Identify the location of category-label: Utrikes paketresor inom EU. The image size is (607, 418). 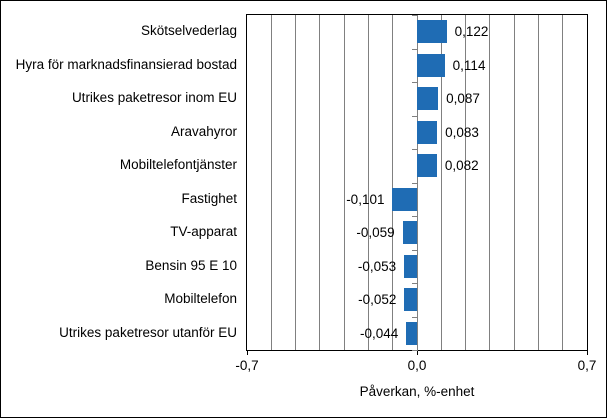
(154, 97).